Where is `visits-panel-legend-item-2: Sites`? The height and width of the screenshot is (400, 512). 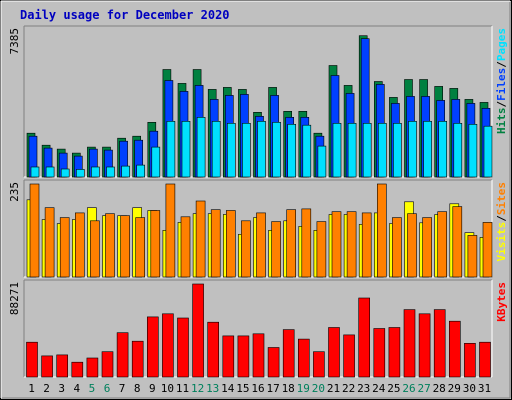
visits-panel-legend-item-2: Sites is located at coordinates (501, 198).